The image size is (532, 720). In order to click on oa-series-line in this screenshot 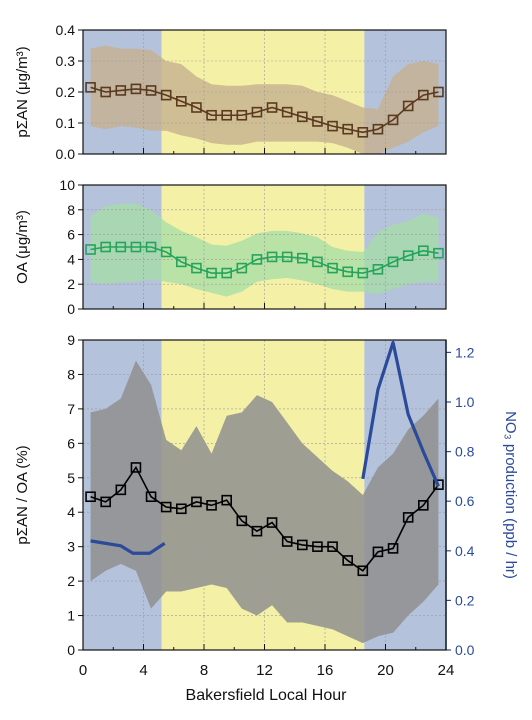, I will do `click(264, 260)`.